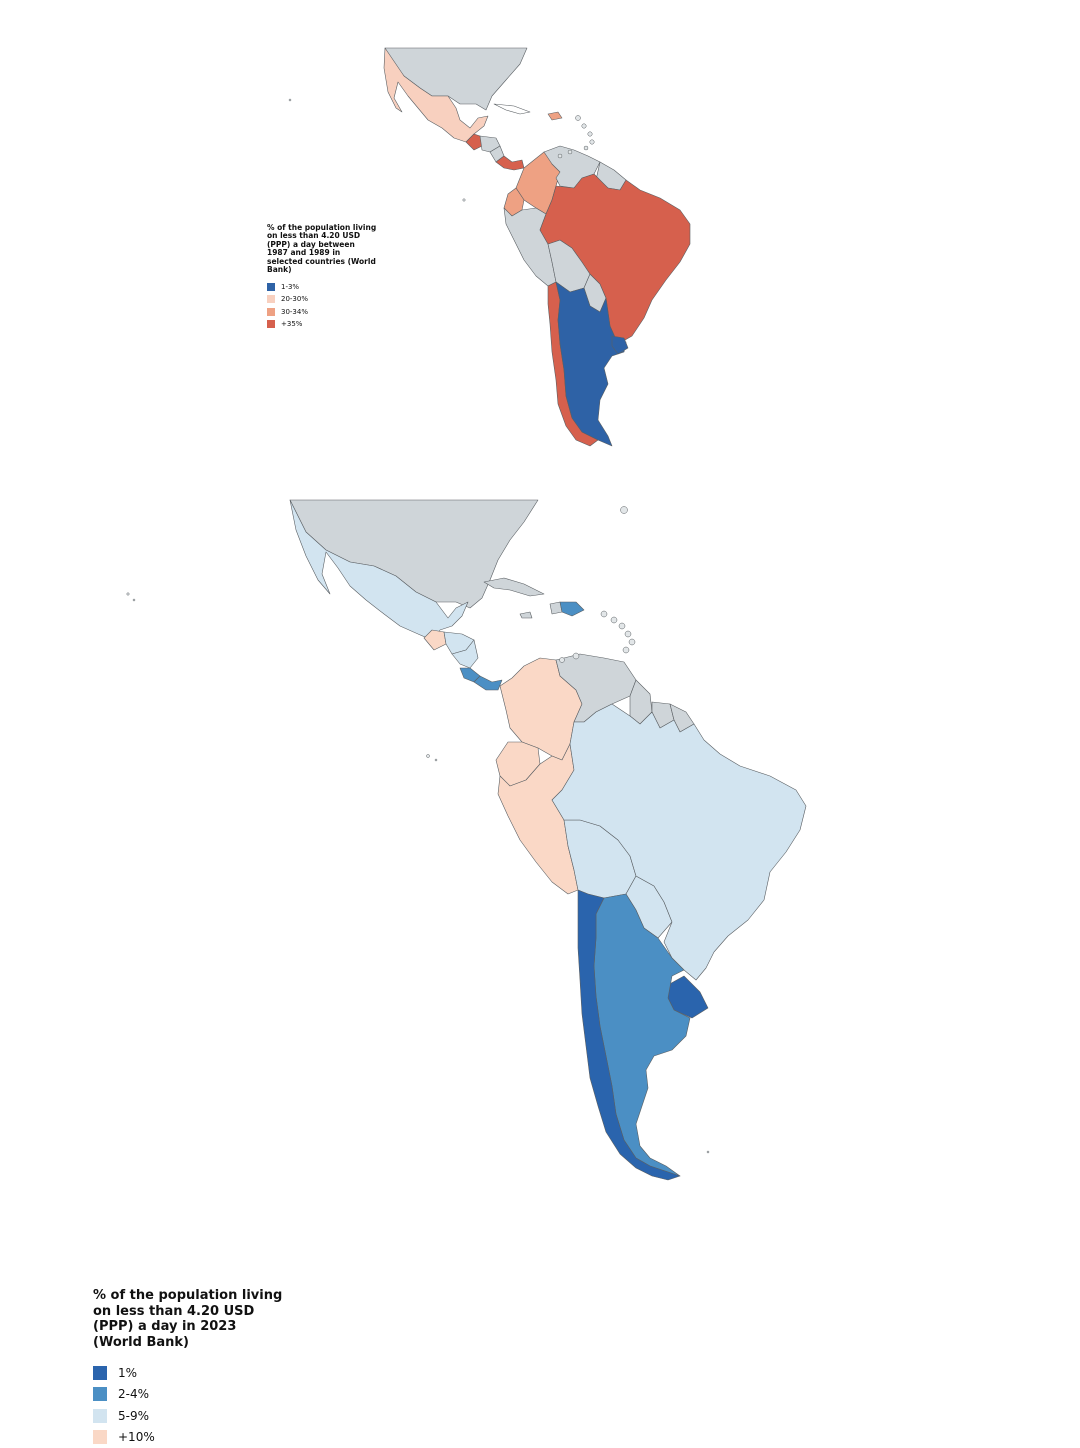  What do you see at coordinates (290, 287) in the screenshot?
I see `legend-label: 1-3%` at bounding box center [290, 287].